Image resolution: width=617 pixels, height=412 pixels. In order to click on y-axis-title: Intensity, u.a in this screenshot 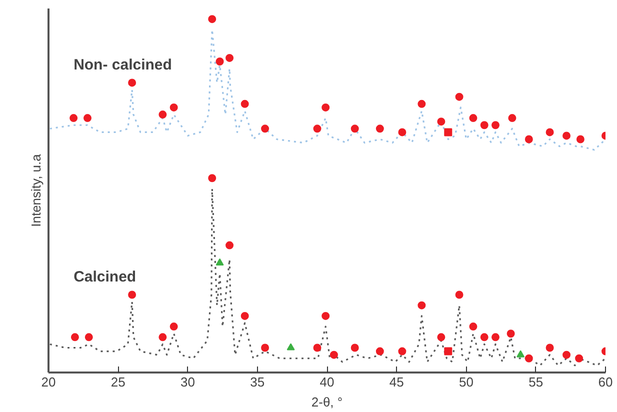, I will do `click(36, 190)`.